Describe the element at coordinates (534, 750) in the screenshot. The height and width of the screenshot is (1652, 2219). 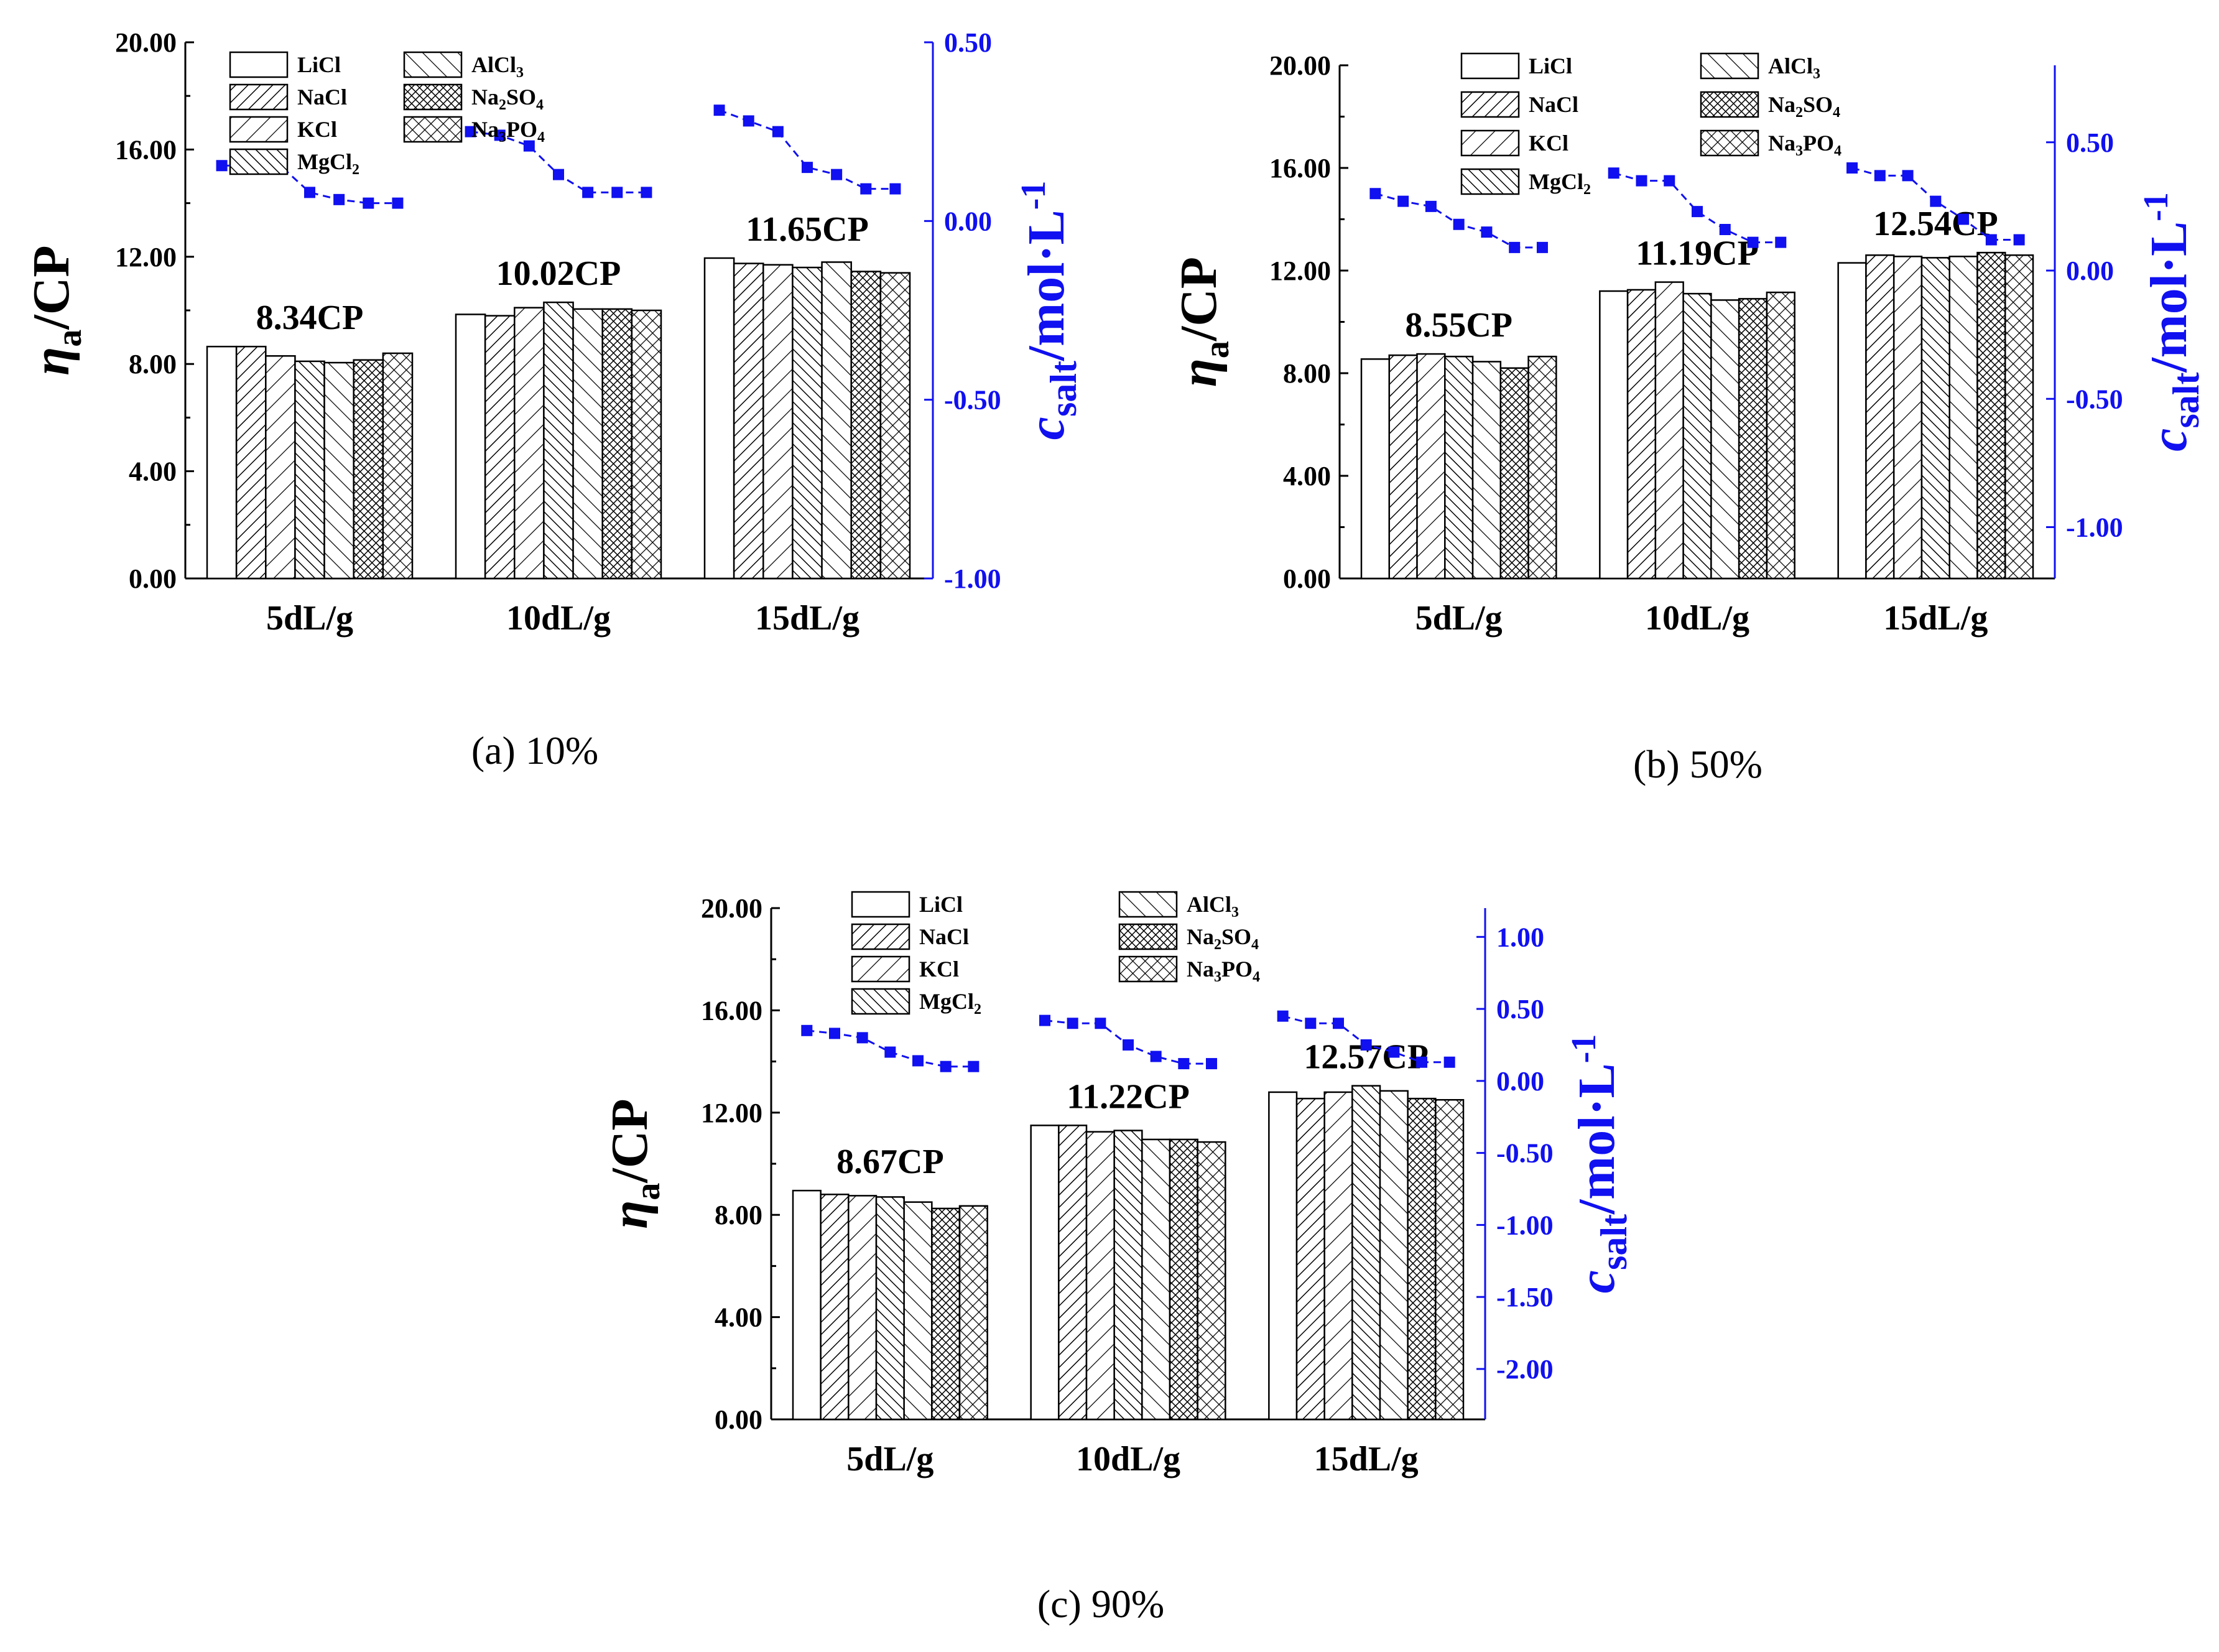
I see `panel-caption: (a) 10%` at that location.